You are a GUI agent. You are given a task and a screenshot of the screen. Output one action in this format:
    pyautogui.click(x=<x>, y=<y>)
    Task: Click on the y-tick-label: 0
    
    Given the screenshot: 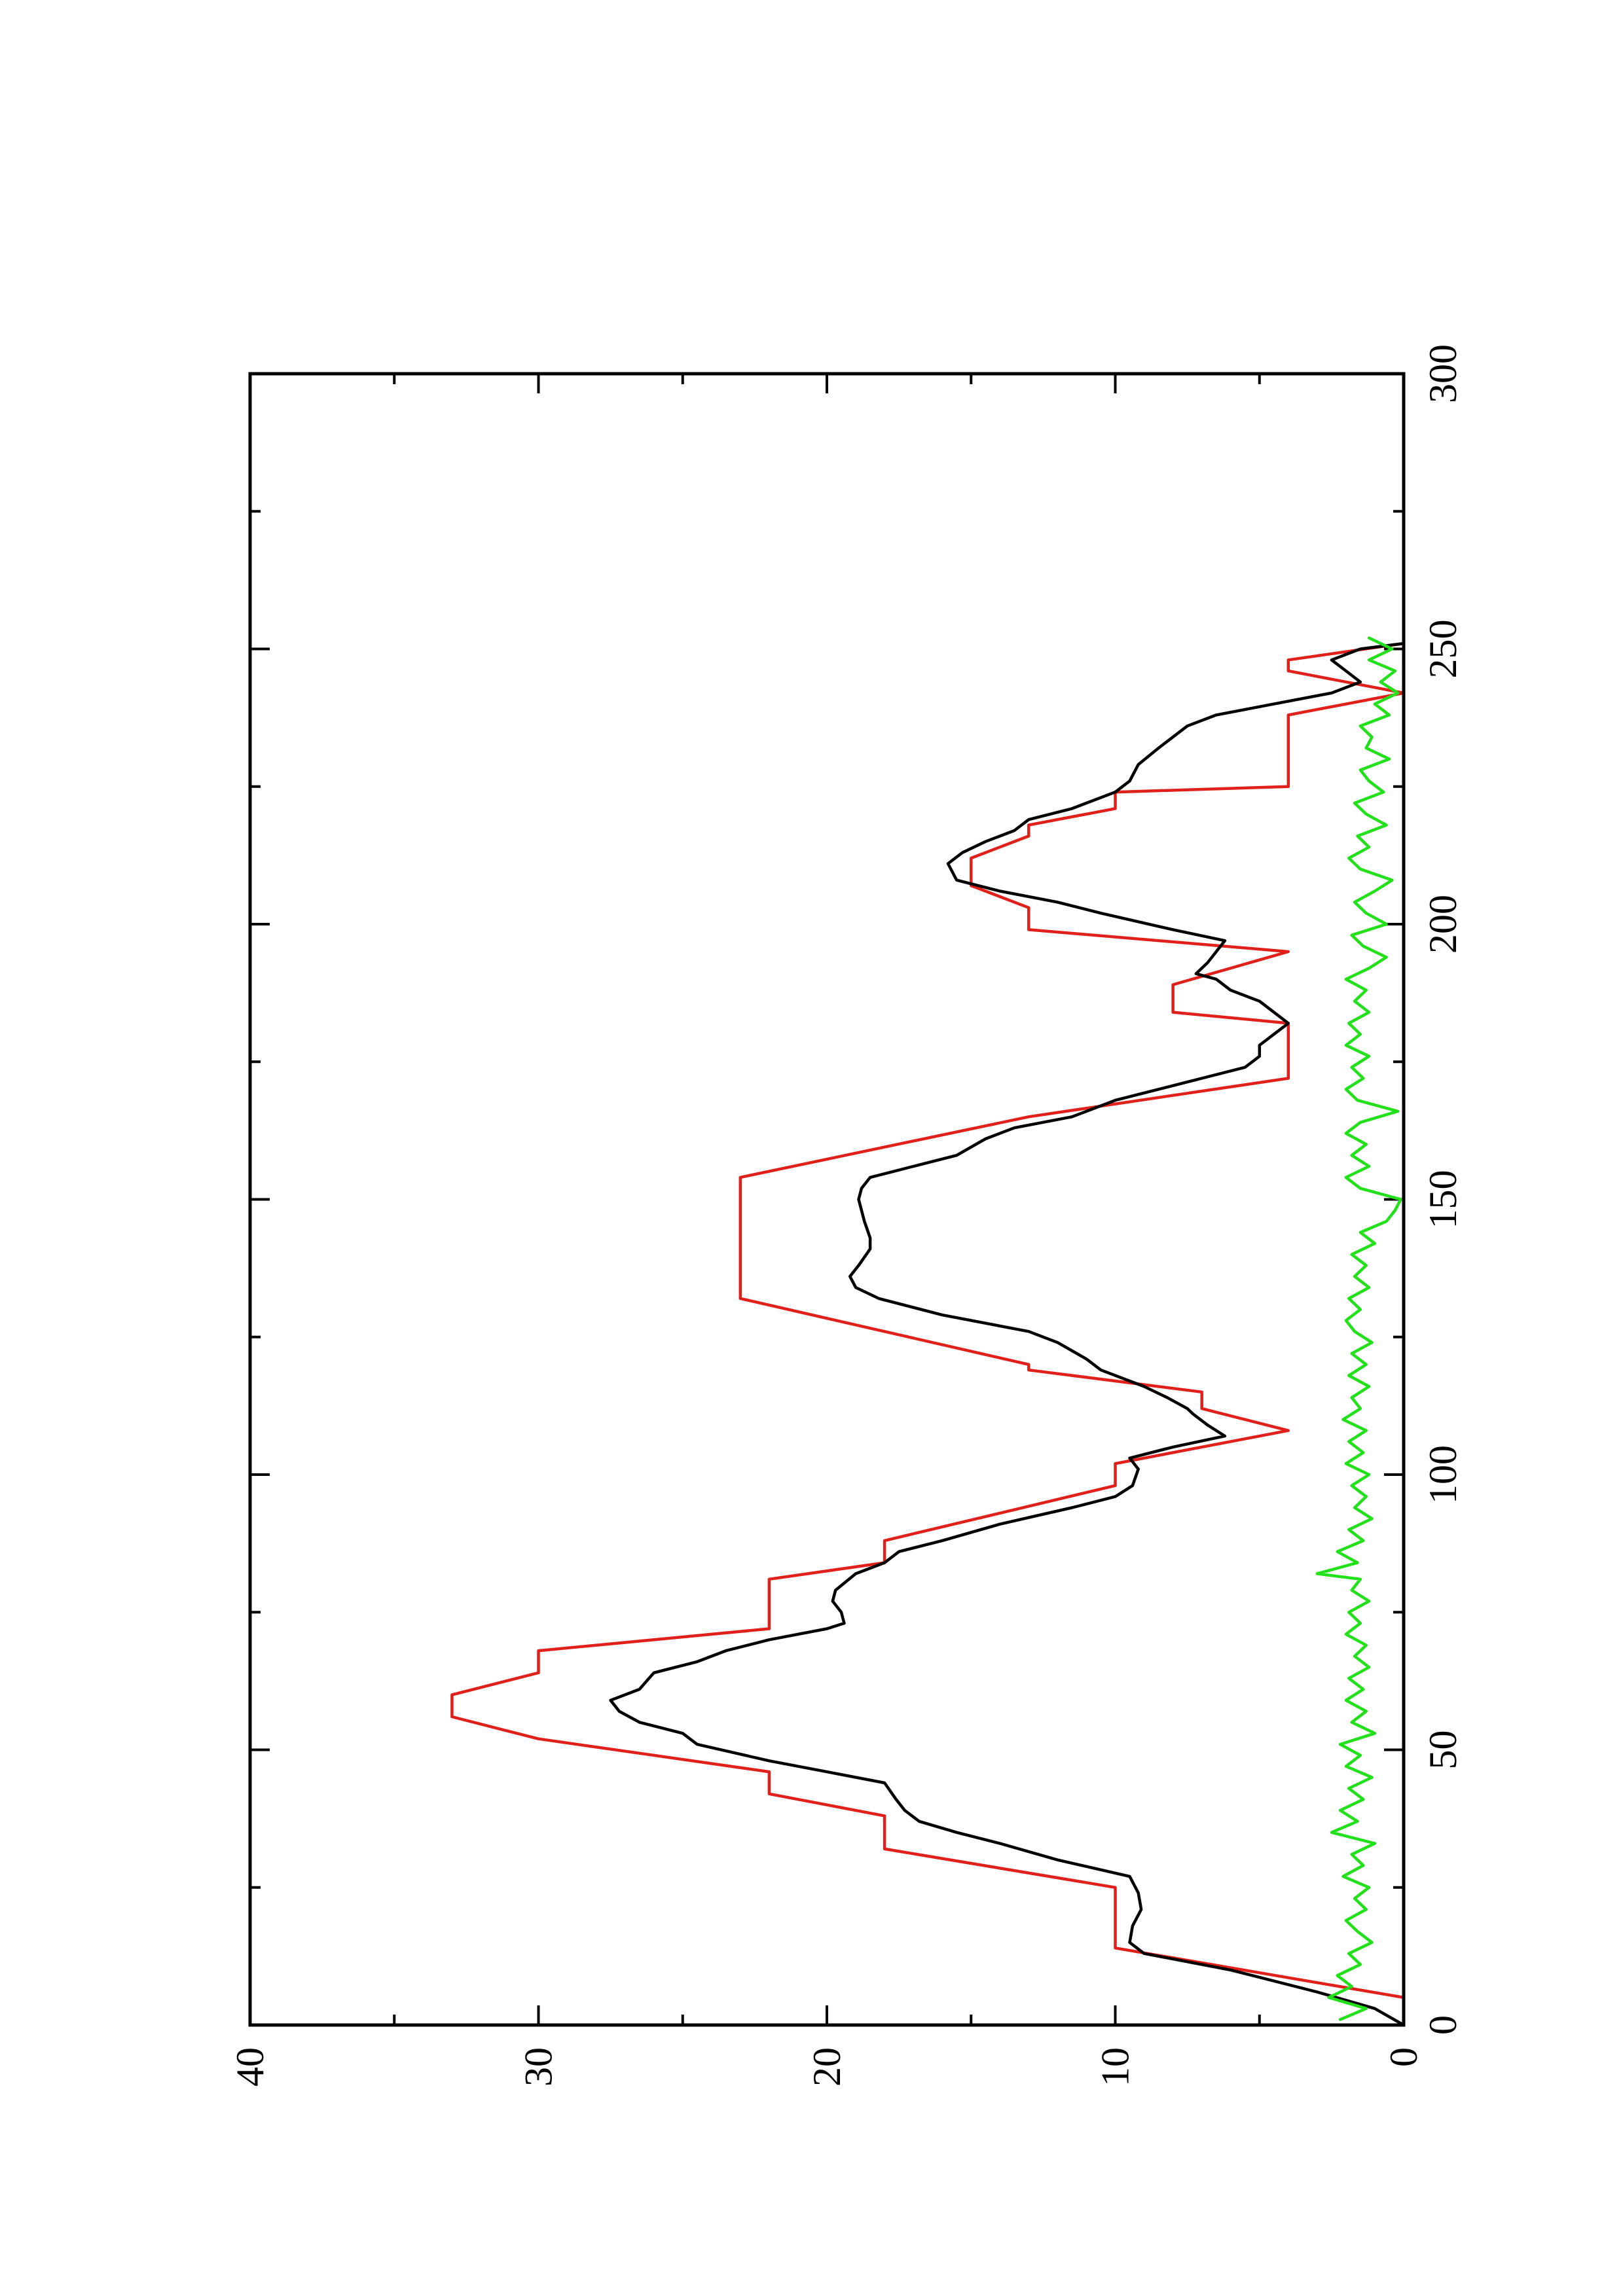 What is the action you would take?
    pyautogui.click(x=1403, y=2057)
    